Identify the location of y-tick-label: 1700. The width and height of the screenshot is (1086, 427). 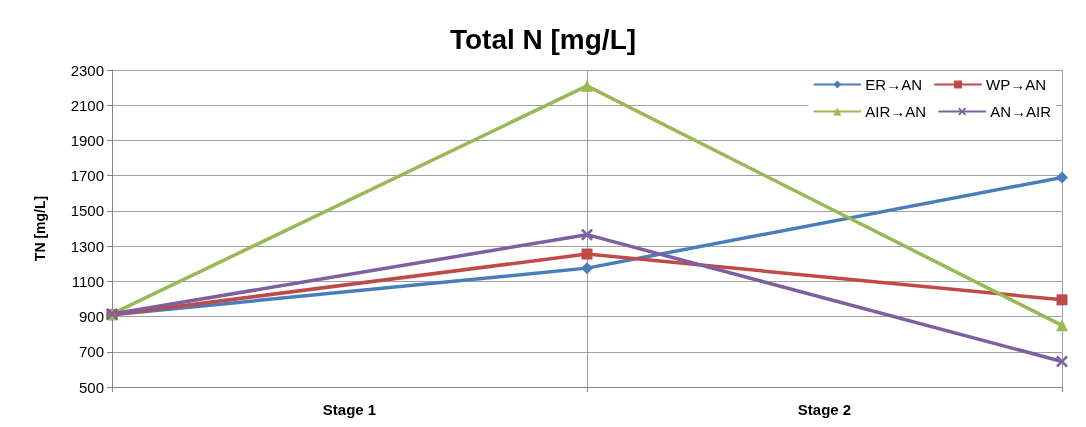
(87, 176).